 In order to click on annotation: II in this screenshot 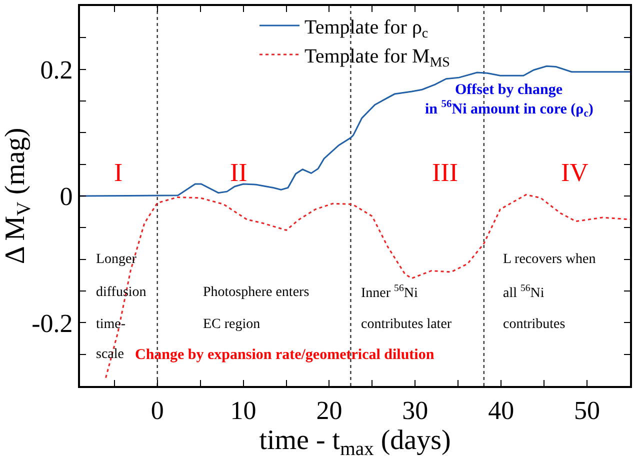, I will do `click(239, 172)`.